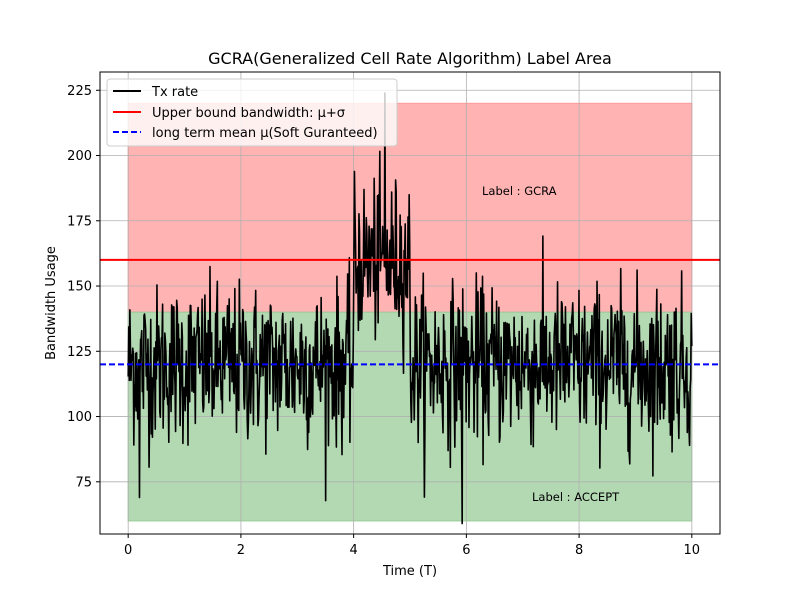 The width and height of the screenshot is (800, 604). What do you see at coordinates (409, 571) in the screenshot?
I see `x-axis-label: Time (T)` at bounding box center [409, 571].